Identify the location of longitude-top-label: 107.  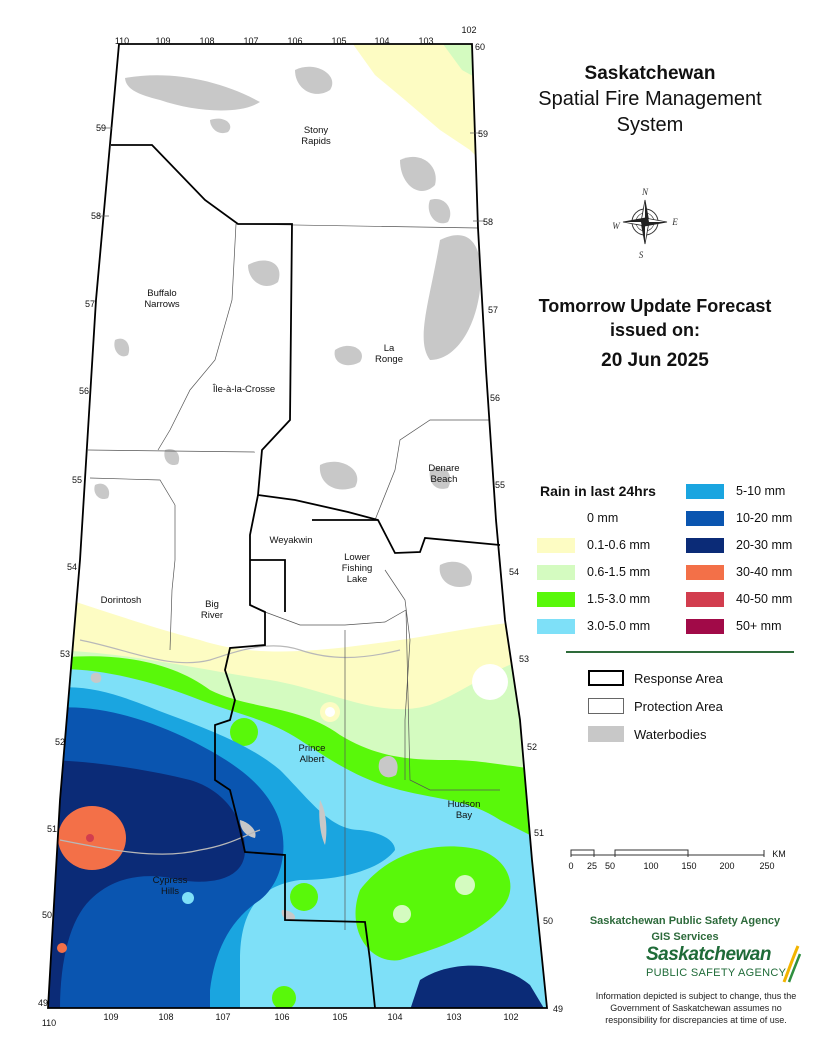
(250, 41).